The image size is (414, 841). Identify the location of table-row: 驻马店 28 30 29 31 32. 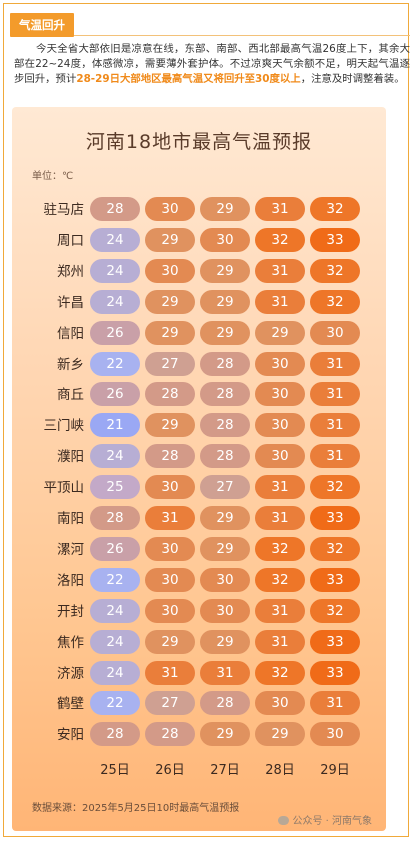
(199, 210).